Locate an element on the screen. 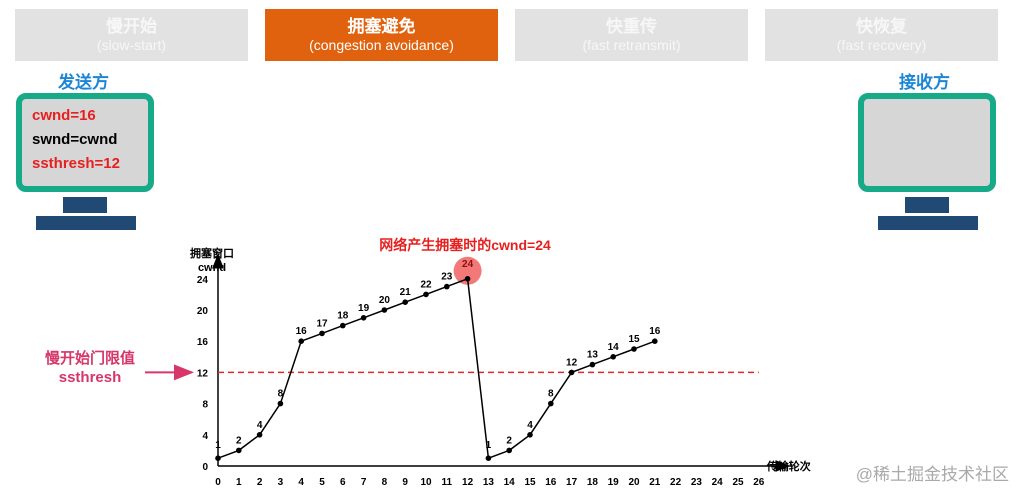 The width and height of the screenshot is (1023, 496). data-label: 15 is located at coordinates (634, 339).